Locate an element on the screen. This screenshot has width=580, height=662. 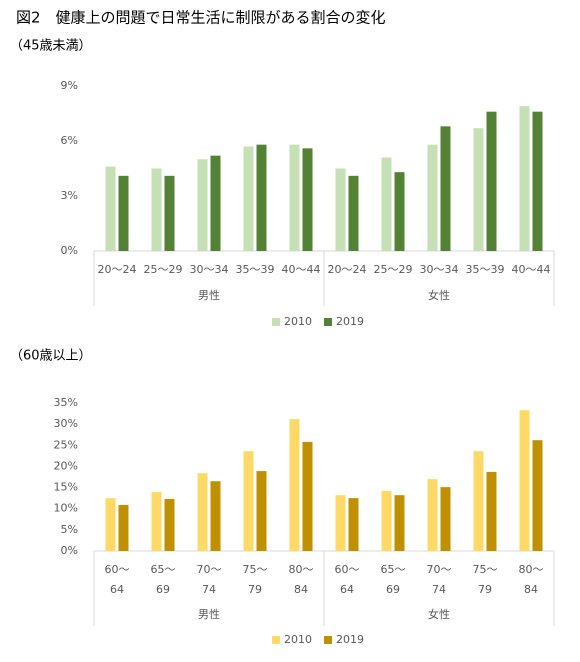
page-title: 図2 健康上の問題で日常生活に制限がある割合の変化 is located at coordinates (201, 18).